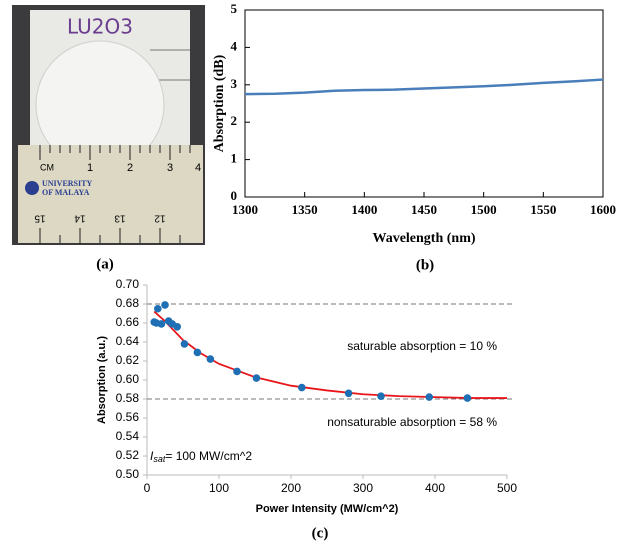  Describe the element at coordinates (320, 533) in the screenshot. I see `panel-label: (c)` at that location.